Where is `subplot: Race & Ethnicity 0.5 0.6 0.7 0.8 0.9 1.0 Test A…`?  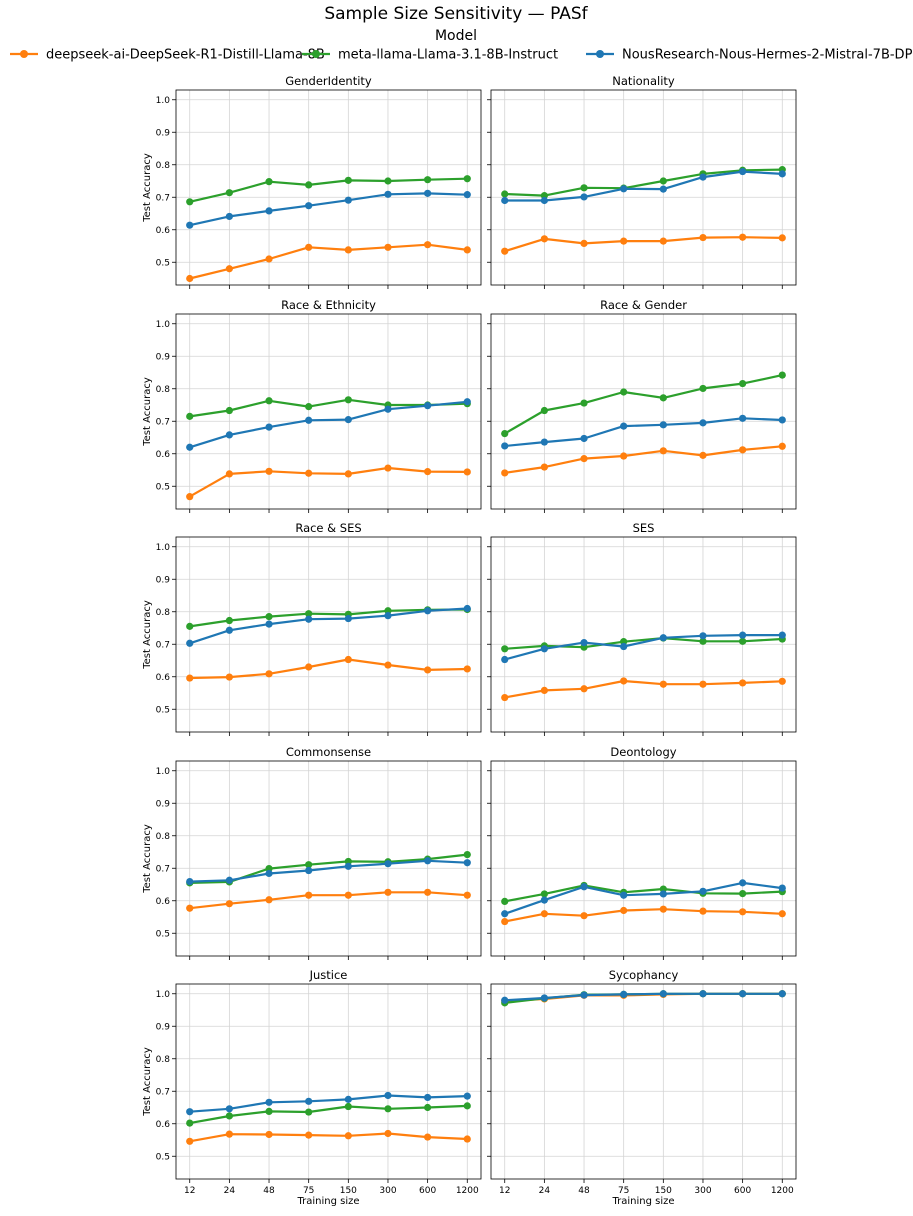 subplot: Race & Ethnicity 0.5 0.6 0.7 0.8 0.9 1.0 Test A… is located at coordinates (312, 405).